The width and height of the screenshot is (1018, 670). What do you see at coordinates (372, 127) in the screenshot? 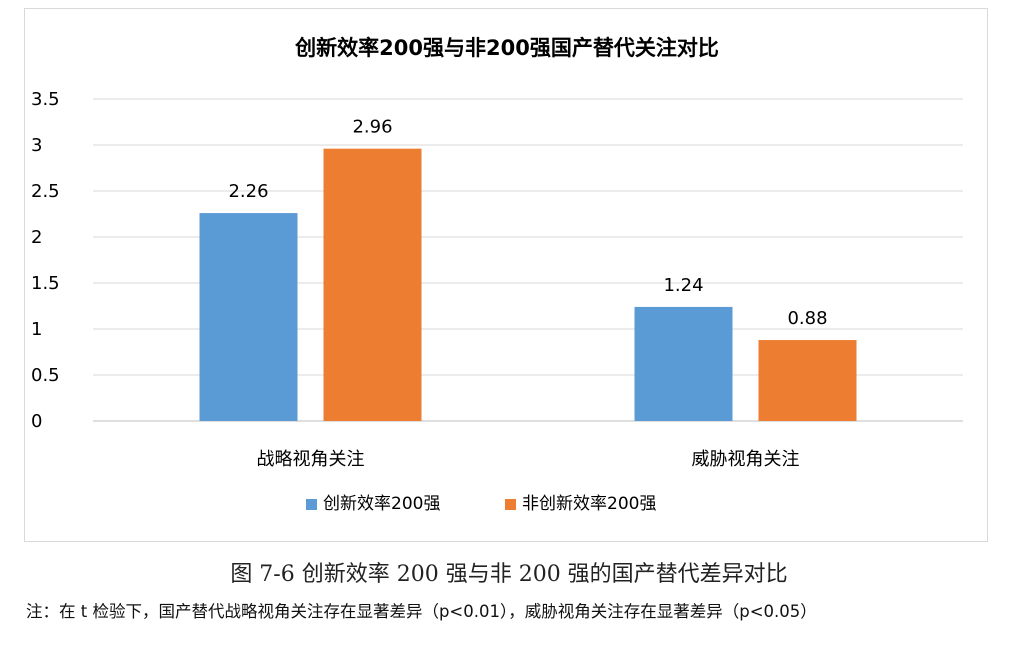
I see `data-label: 2.96` at bounding box center [372, 127].